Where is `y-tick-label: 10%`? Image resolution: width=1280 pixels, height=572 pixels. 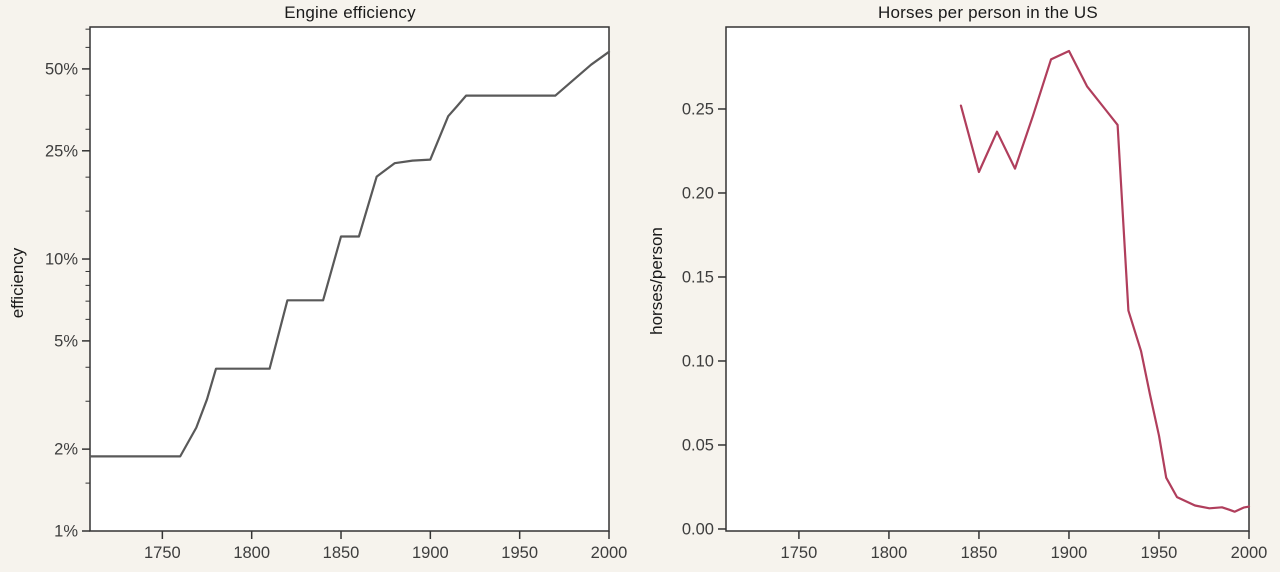
y-tick-label: 10% is located at coordinates (61, 260).